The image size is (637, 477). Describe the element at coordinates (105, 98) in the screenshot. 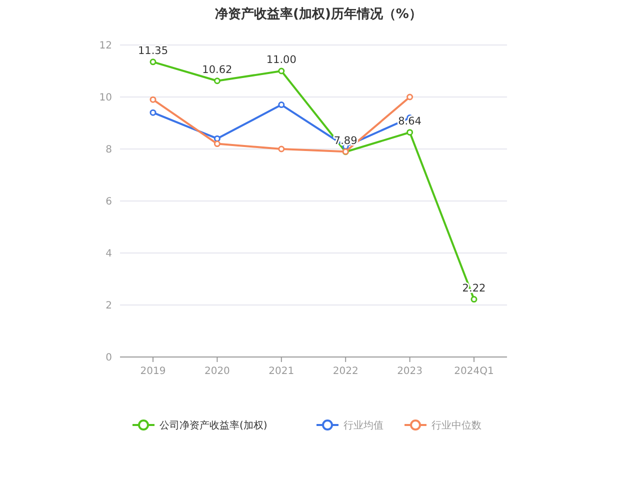

I see `y-tick-label: 10` at that location.